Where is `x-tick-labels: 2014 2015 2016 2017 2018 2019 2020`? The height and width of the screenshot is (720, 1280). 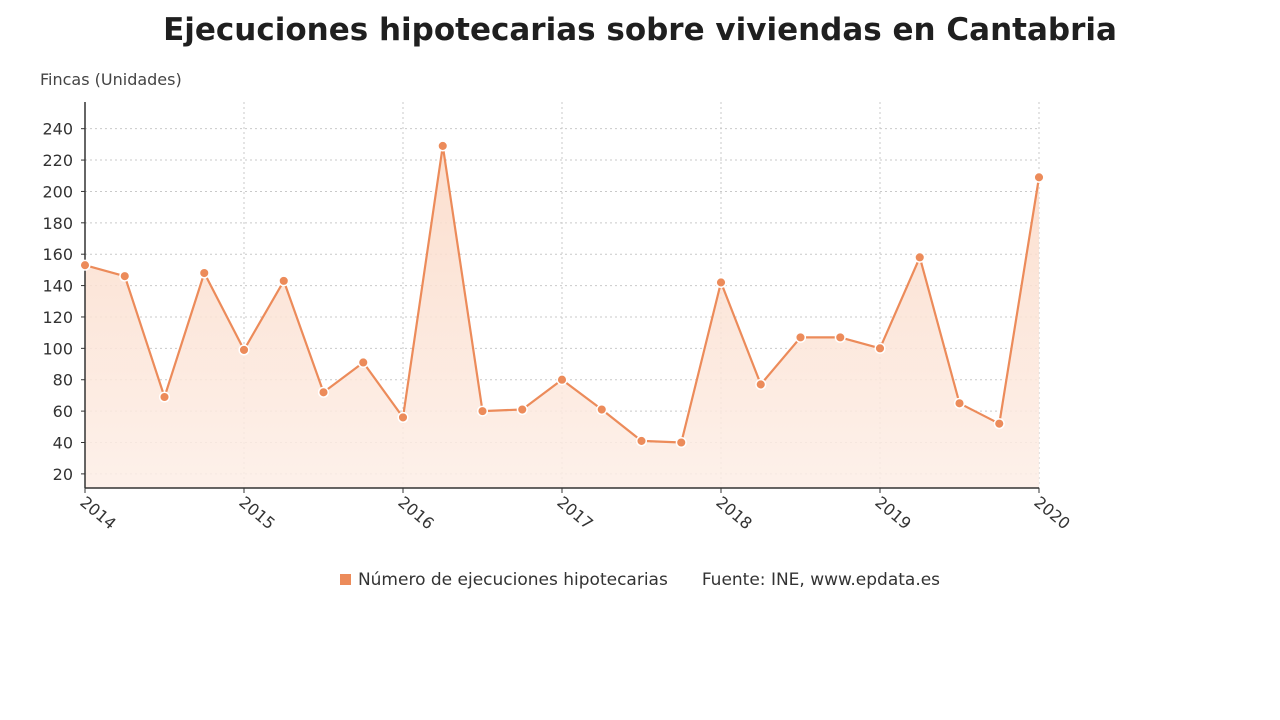 x-tick-labels: 2014 2015 2016 2017 2018 2019 2020 is located at coordinates (574, 513).